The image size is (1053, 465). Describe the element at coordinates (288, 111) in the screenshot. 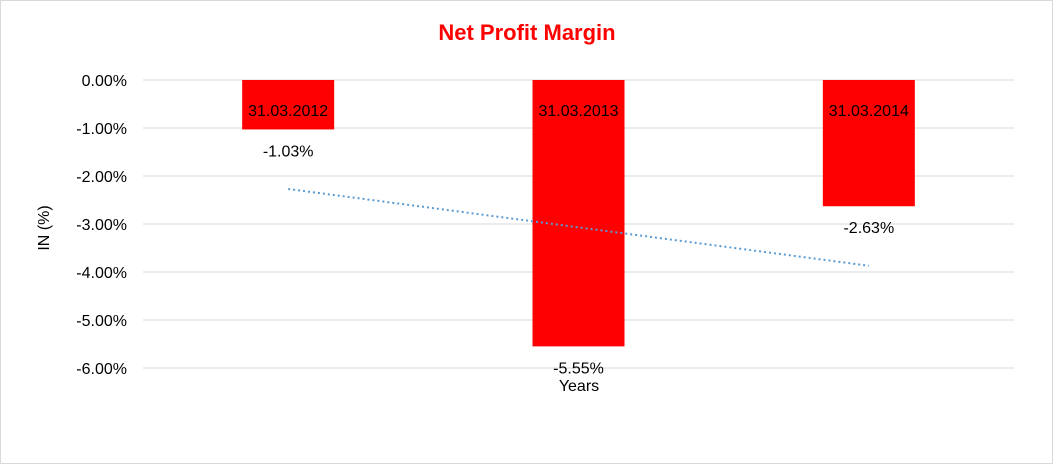

I see `category-label: 31.03.2012` at that location.